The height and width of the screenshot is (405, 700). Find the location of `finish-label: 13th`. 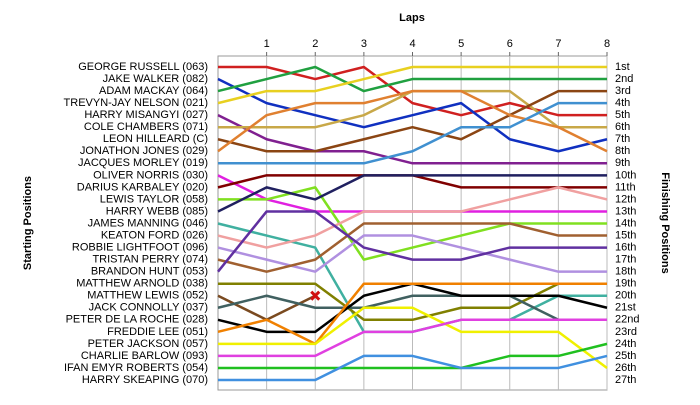

finish-label: 13th is located at coordinates (625, 211).